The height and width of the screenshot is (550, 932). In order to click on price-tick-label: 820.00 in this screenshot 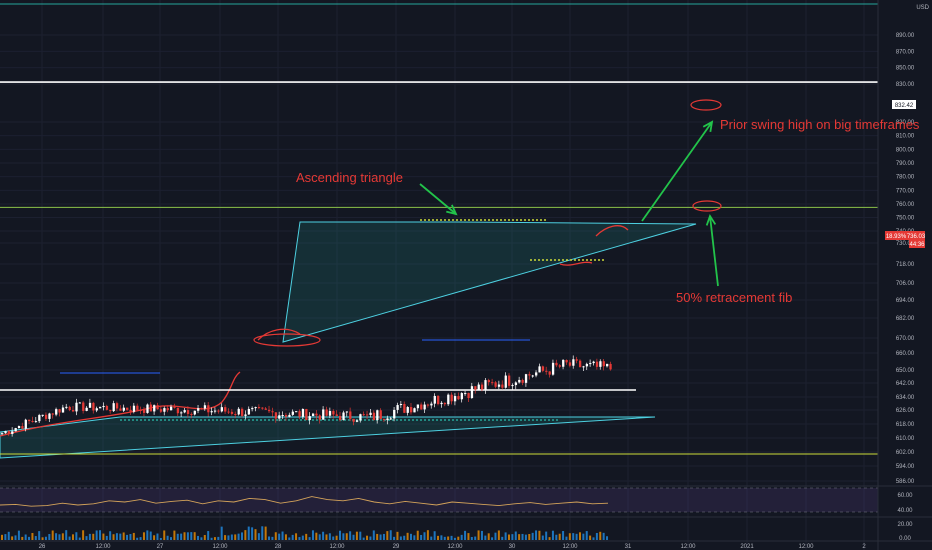, I will do `click(905, 123)`.